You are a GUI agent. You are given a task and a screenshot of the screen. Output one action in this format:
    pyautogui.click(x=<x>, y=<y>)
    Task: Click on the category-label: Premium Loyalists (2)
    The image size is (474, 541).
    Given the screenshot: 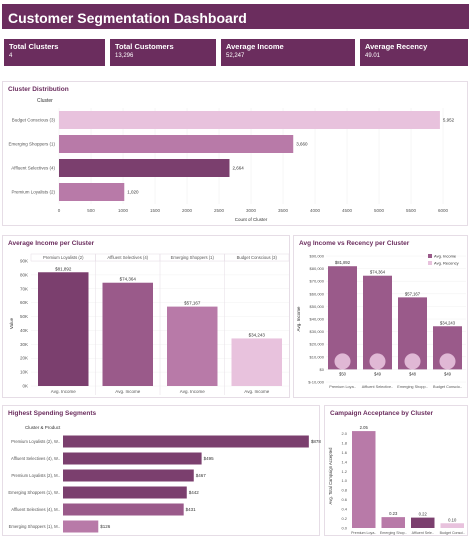 What is the action you would take?
    pyautogui.click(x=33, y=192)
    